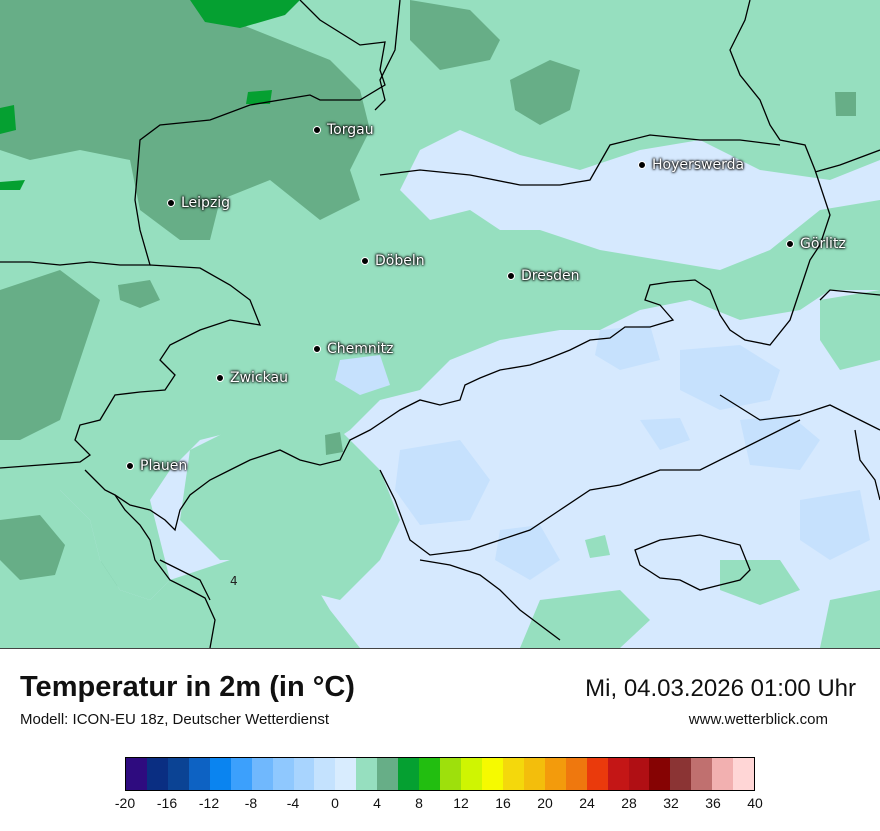  I want to click on legend-tick-label: 20, so click(545, 803).